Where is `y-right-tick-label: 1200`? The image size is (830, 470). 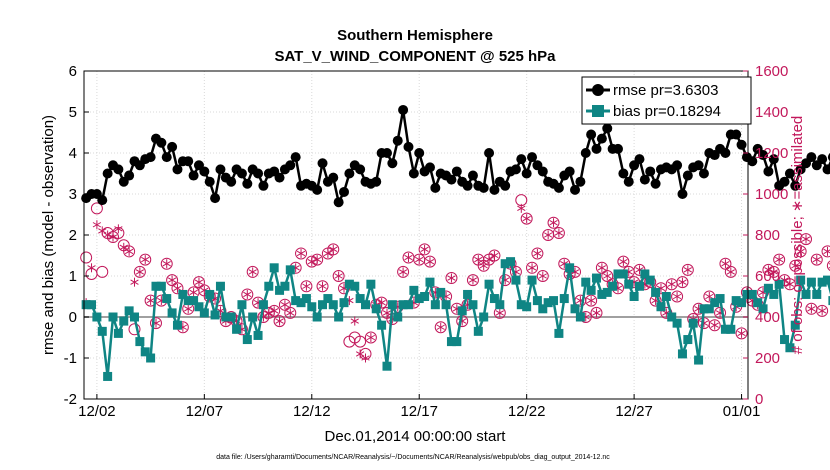
y-right-tick-label: 1200 is located at coordinates (771, 153).